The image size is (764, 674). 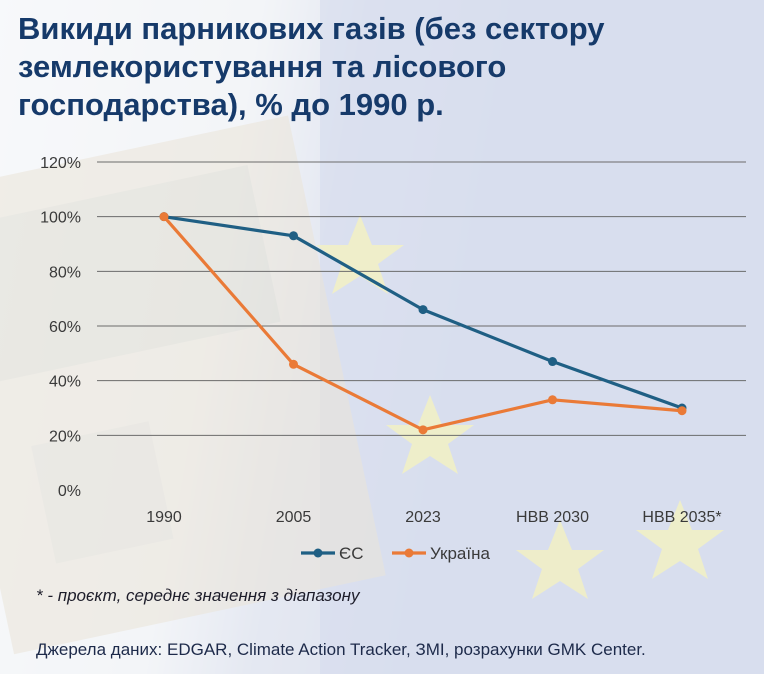 I want to click on x-tick-label: 2005, so click(x=294, y=517).